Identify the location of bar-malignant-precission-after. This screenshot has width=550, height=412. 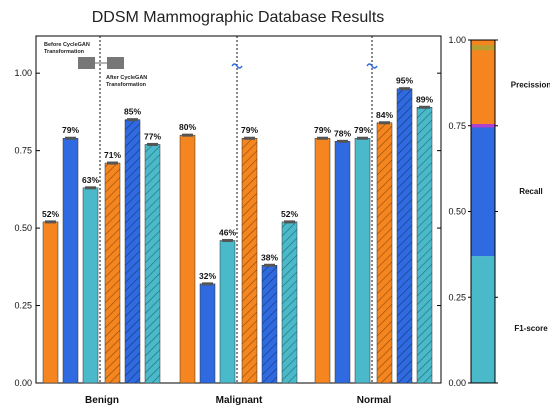
(249, 260).